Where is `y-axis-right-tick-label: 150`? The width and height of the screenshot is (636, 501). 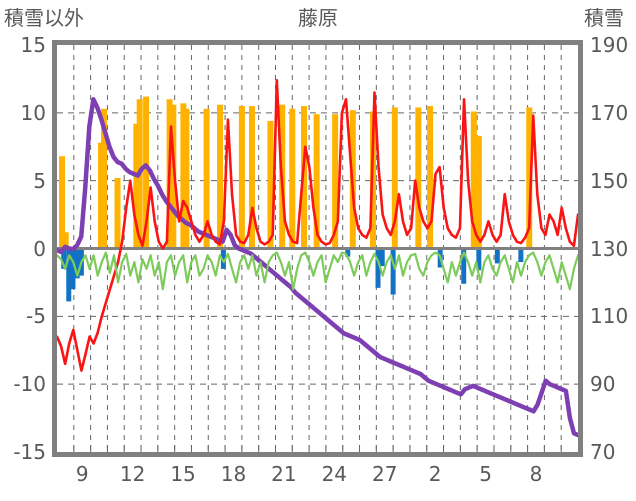
y-axis-right-tick-label: 150 is located at coordinates (609, 180).